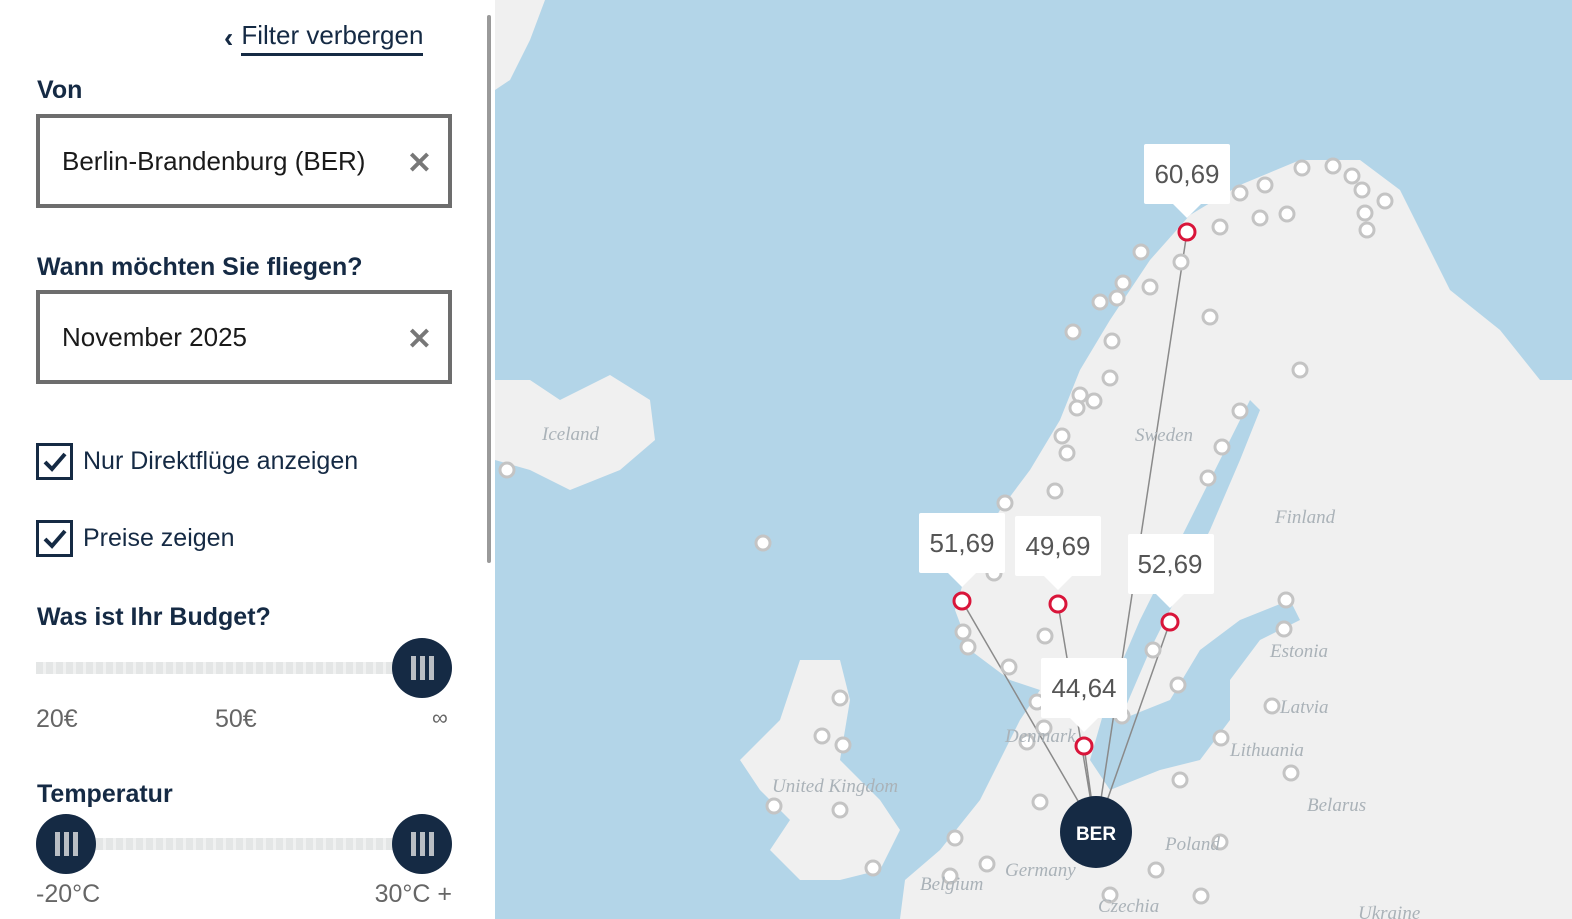 The height and width of the screenshot is (919, 1572). Describe the element at coordinates (244, 161) in the screenshot. I see `from-field: Berlin-Brandenburg (BER) ✕` at that location.